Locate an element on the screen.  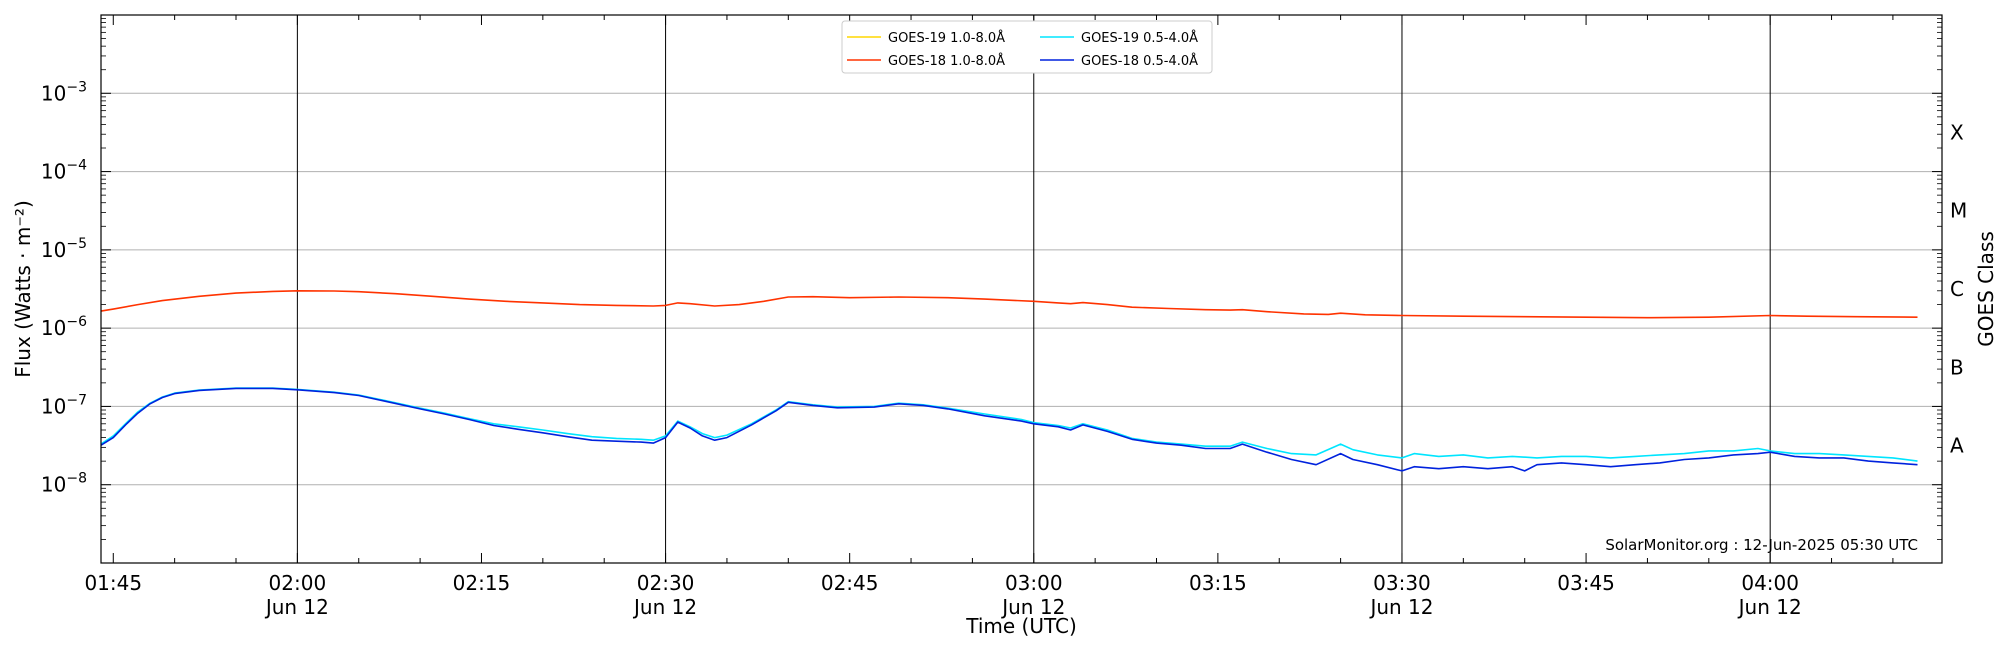
goes-class-label: B is located at coordinates (1957, 367).